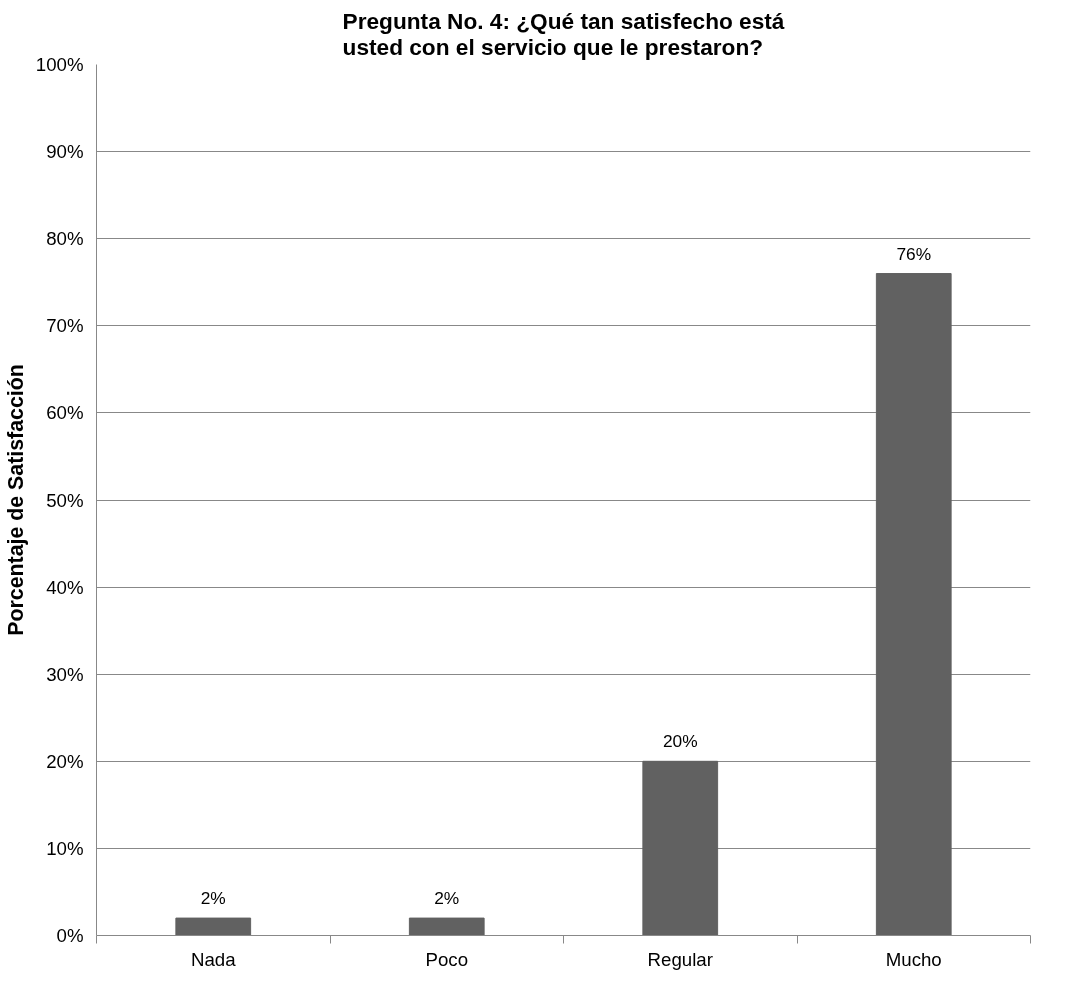  What do you see at coordinates (65, 152) in the screenshot?
I see `y-tick-label: 90%` at bounding box center [65, 152].